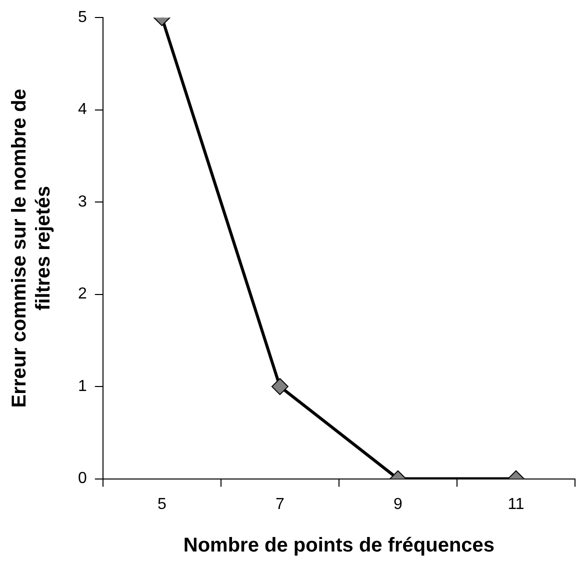  What do you see at coordinates (516, 504) in the screenshot?
I see `x-tick-label: 11` at bounding box center [516, 504].